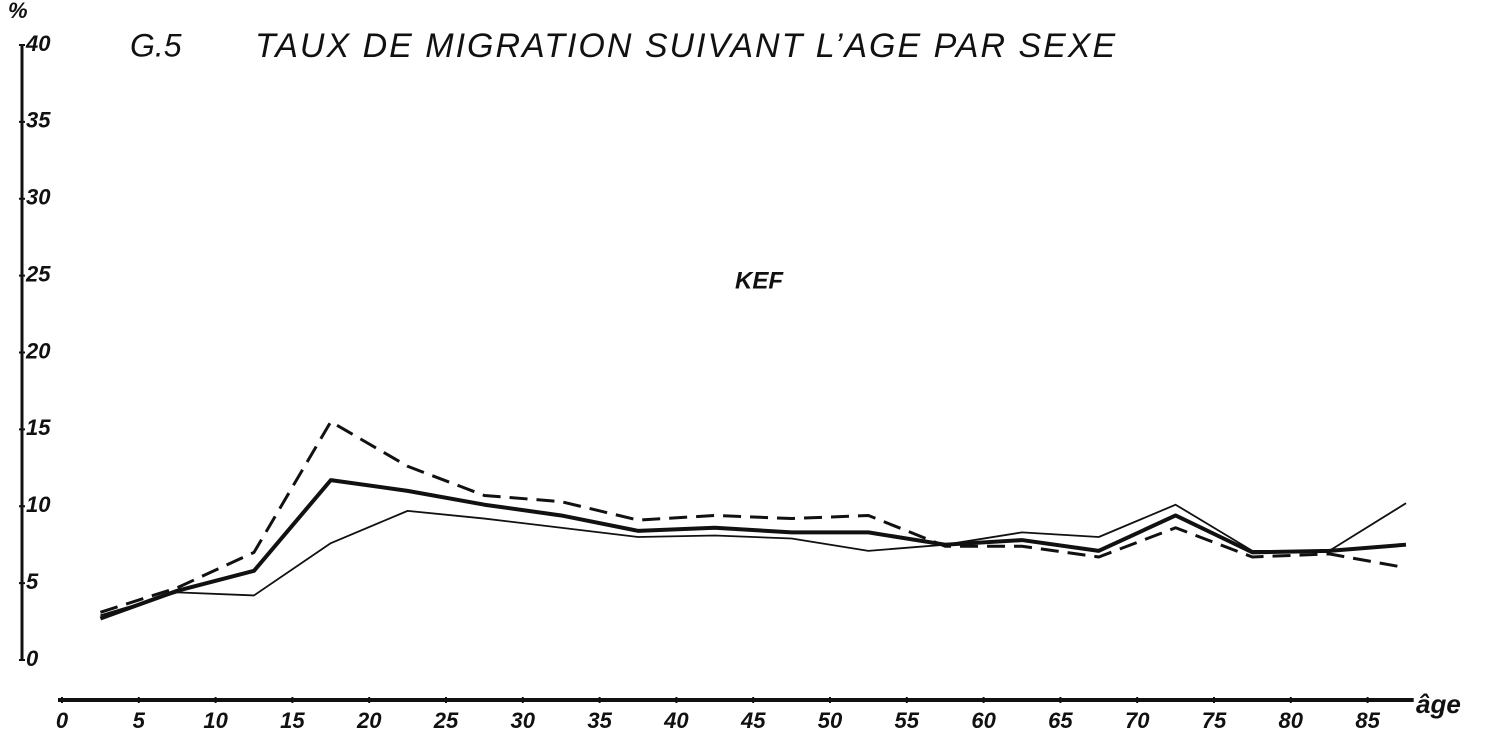 The width and height of the screenshot is (1486, 750). Describe the element at coordinates (686, 46) in the screenshot. I see `chart-title: TAUX DE MIGRATION SUIVANT L’AGE PAR SEXE` at that location.